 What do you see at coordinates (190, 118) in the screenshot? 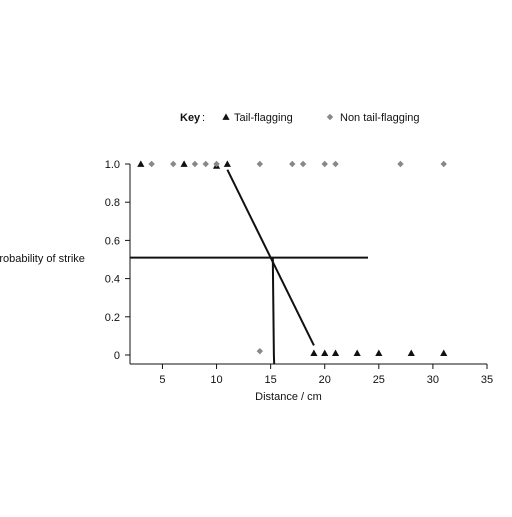
I see `legend-title: Key` at bounding box center [190, 118].